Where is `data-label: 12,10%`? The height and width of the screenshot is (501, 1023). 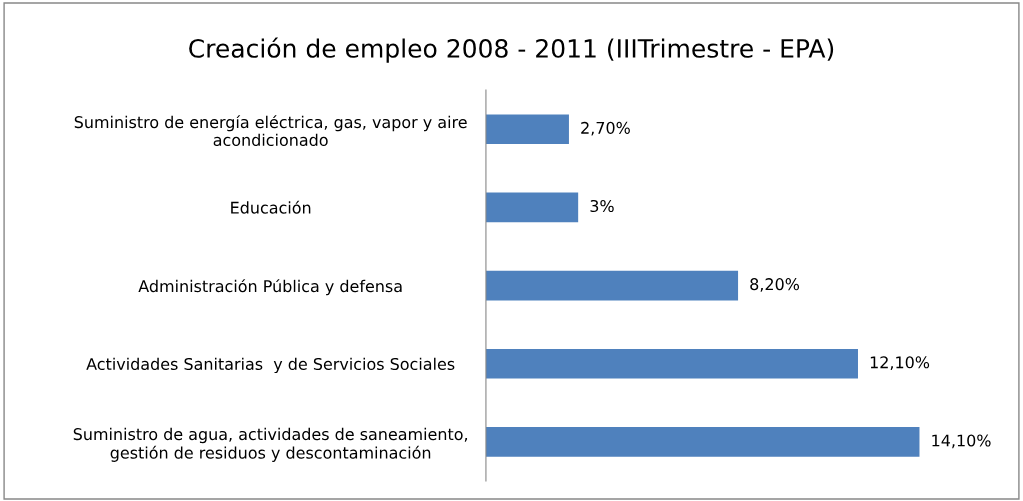
data-label: 12,10% is located at coordinates (900, 363).